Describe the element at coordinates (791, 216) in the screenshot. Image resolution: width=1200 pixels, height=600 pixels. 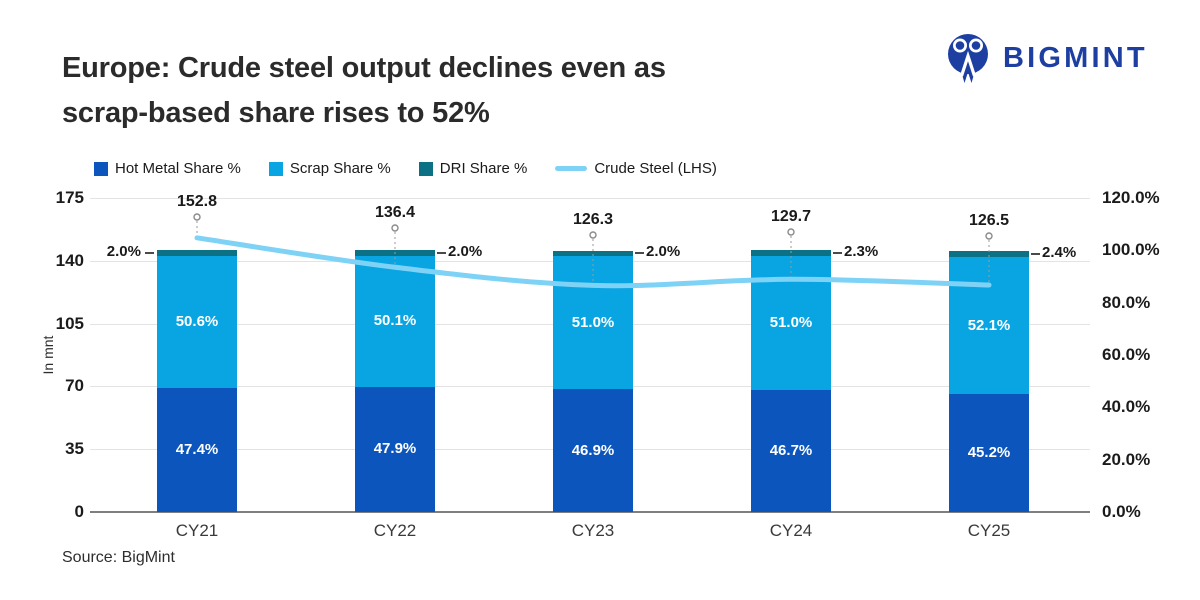
I see `crude-steel-value-label: 129.7` at that location.